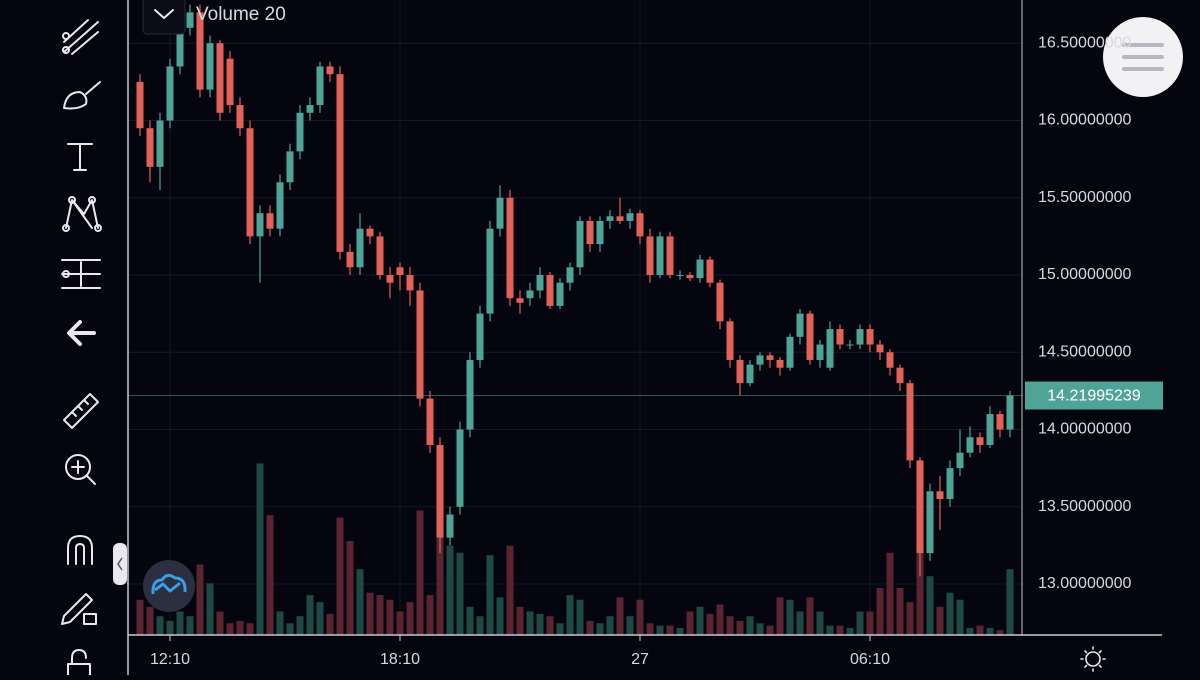 The image size is (1200, 680). I want to click on ruler-icon, so click(81, 411).